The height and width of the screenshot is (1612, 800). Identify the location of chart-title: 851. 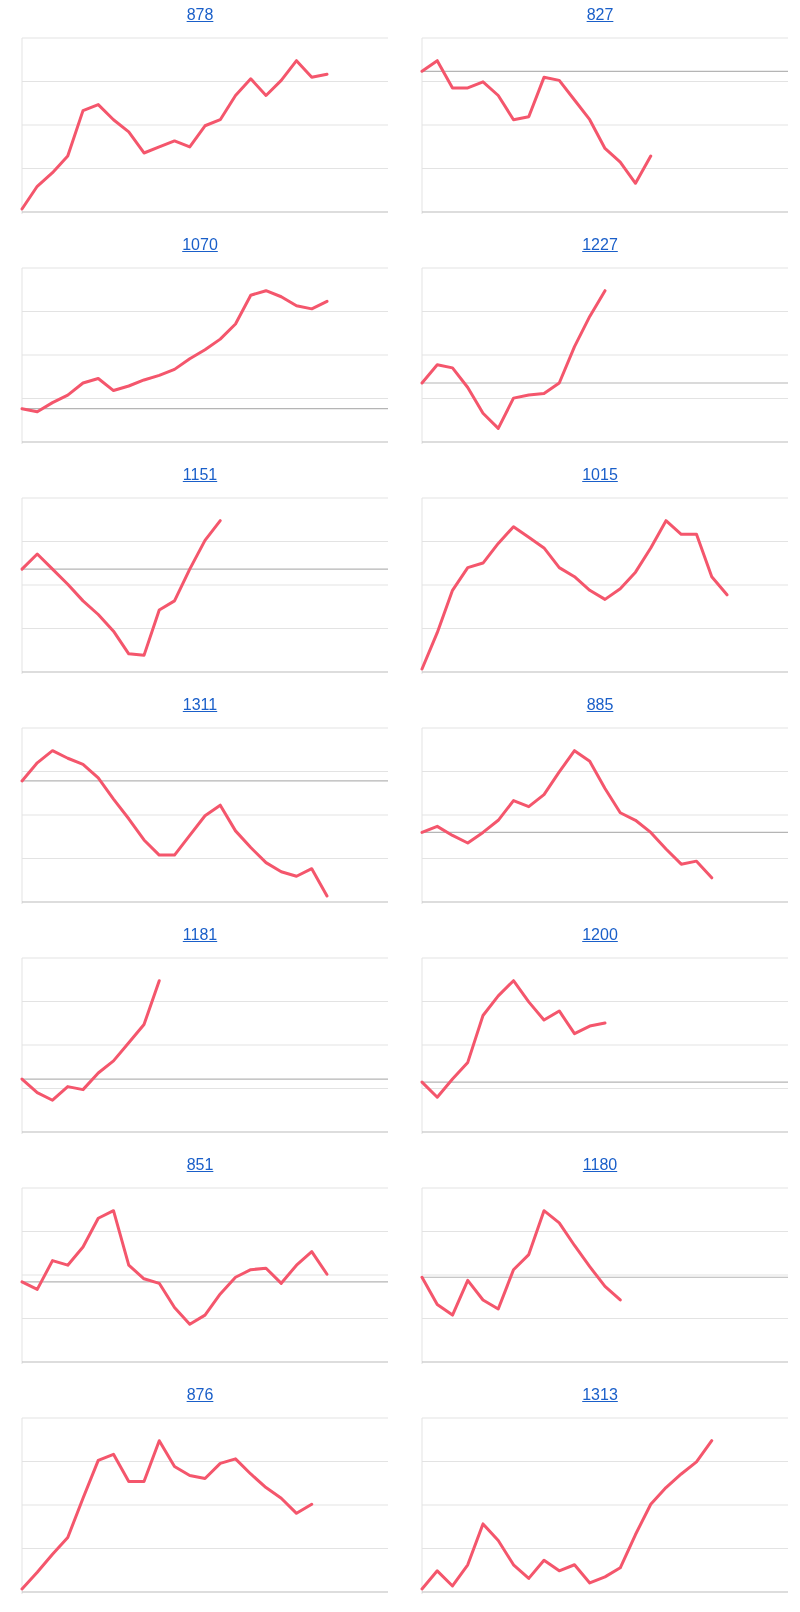
(200, 1165).